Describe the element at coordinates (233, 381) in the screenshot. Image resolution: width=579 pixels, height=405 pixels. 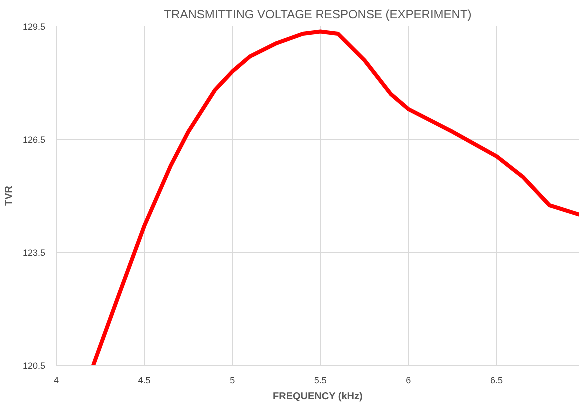
I see `x-tick-label: 5` at that location.